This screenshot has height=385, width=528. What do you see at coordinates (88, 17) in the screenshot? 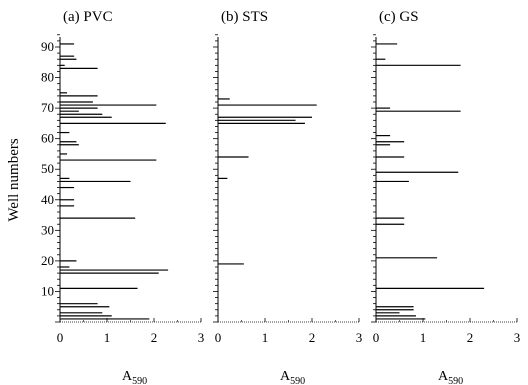
I see `panel-title: (a) PVC` at bounding box center [88, 17].